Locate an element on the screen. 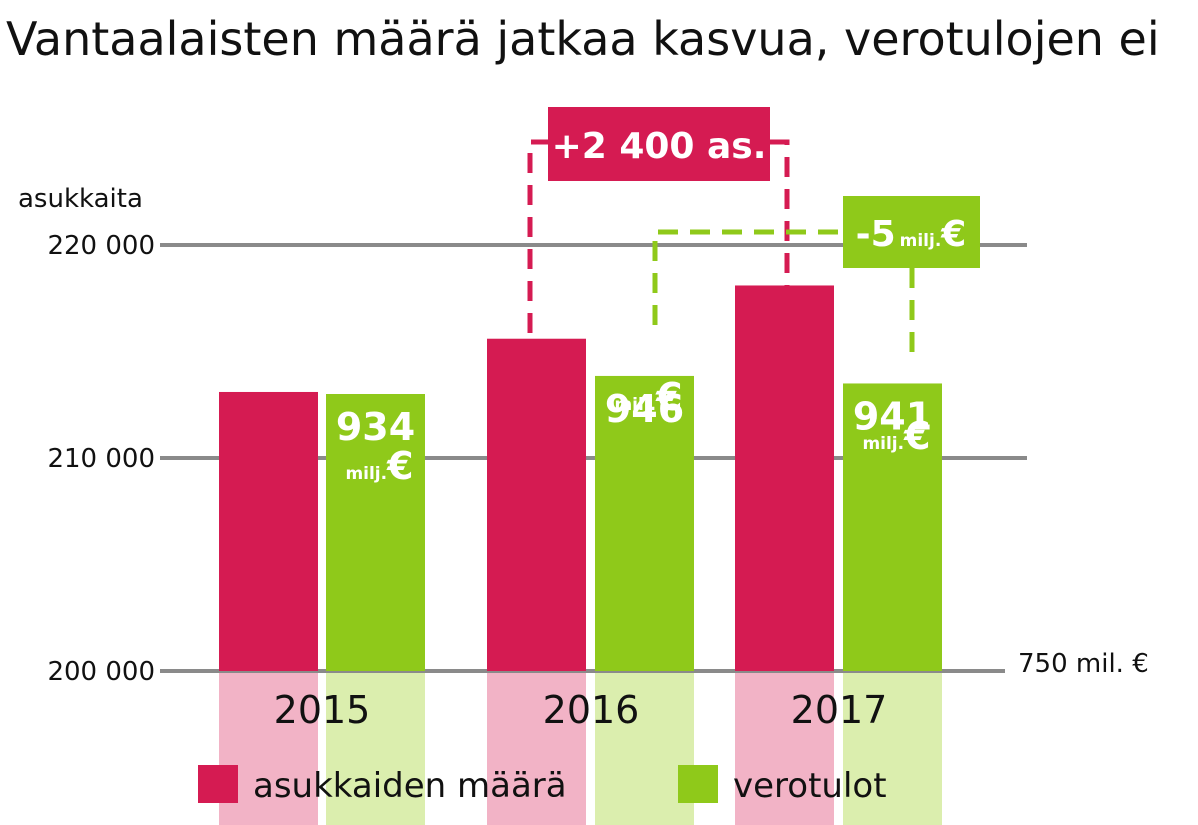 The height and width of the screenshot is (825, 1198). annotation-tax-change: -5 milj.€ is located at coordinates (911, 234).